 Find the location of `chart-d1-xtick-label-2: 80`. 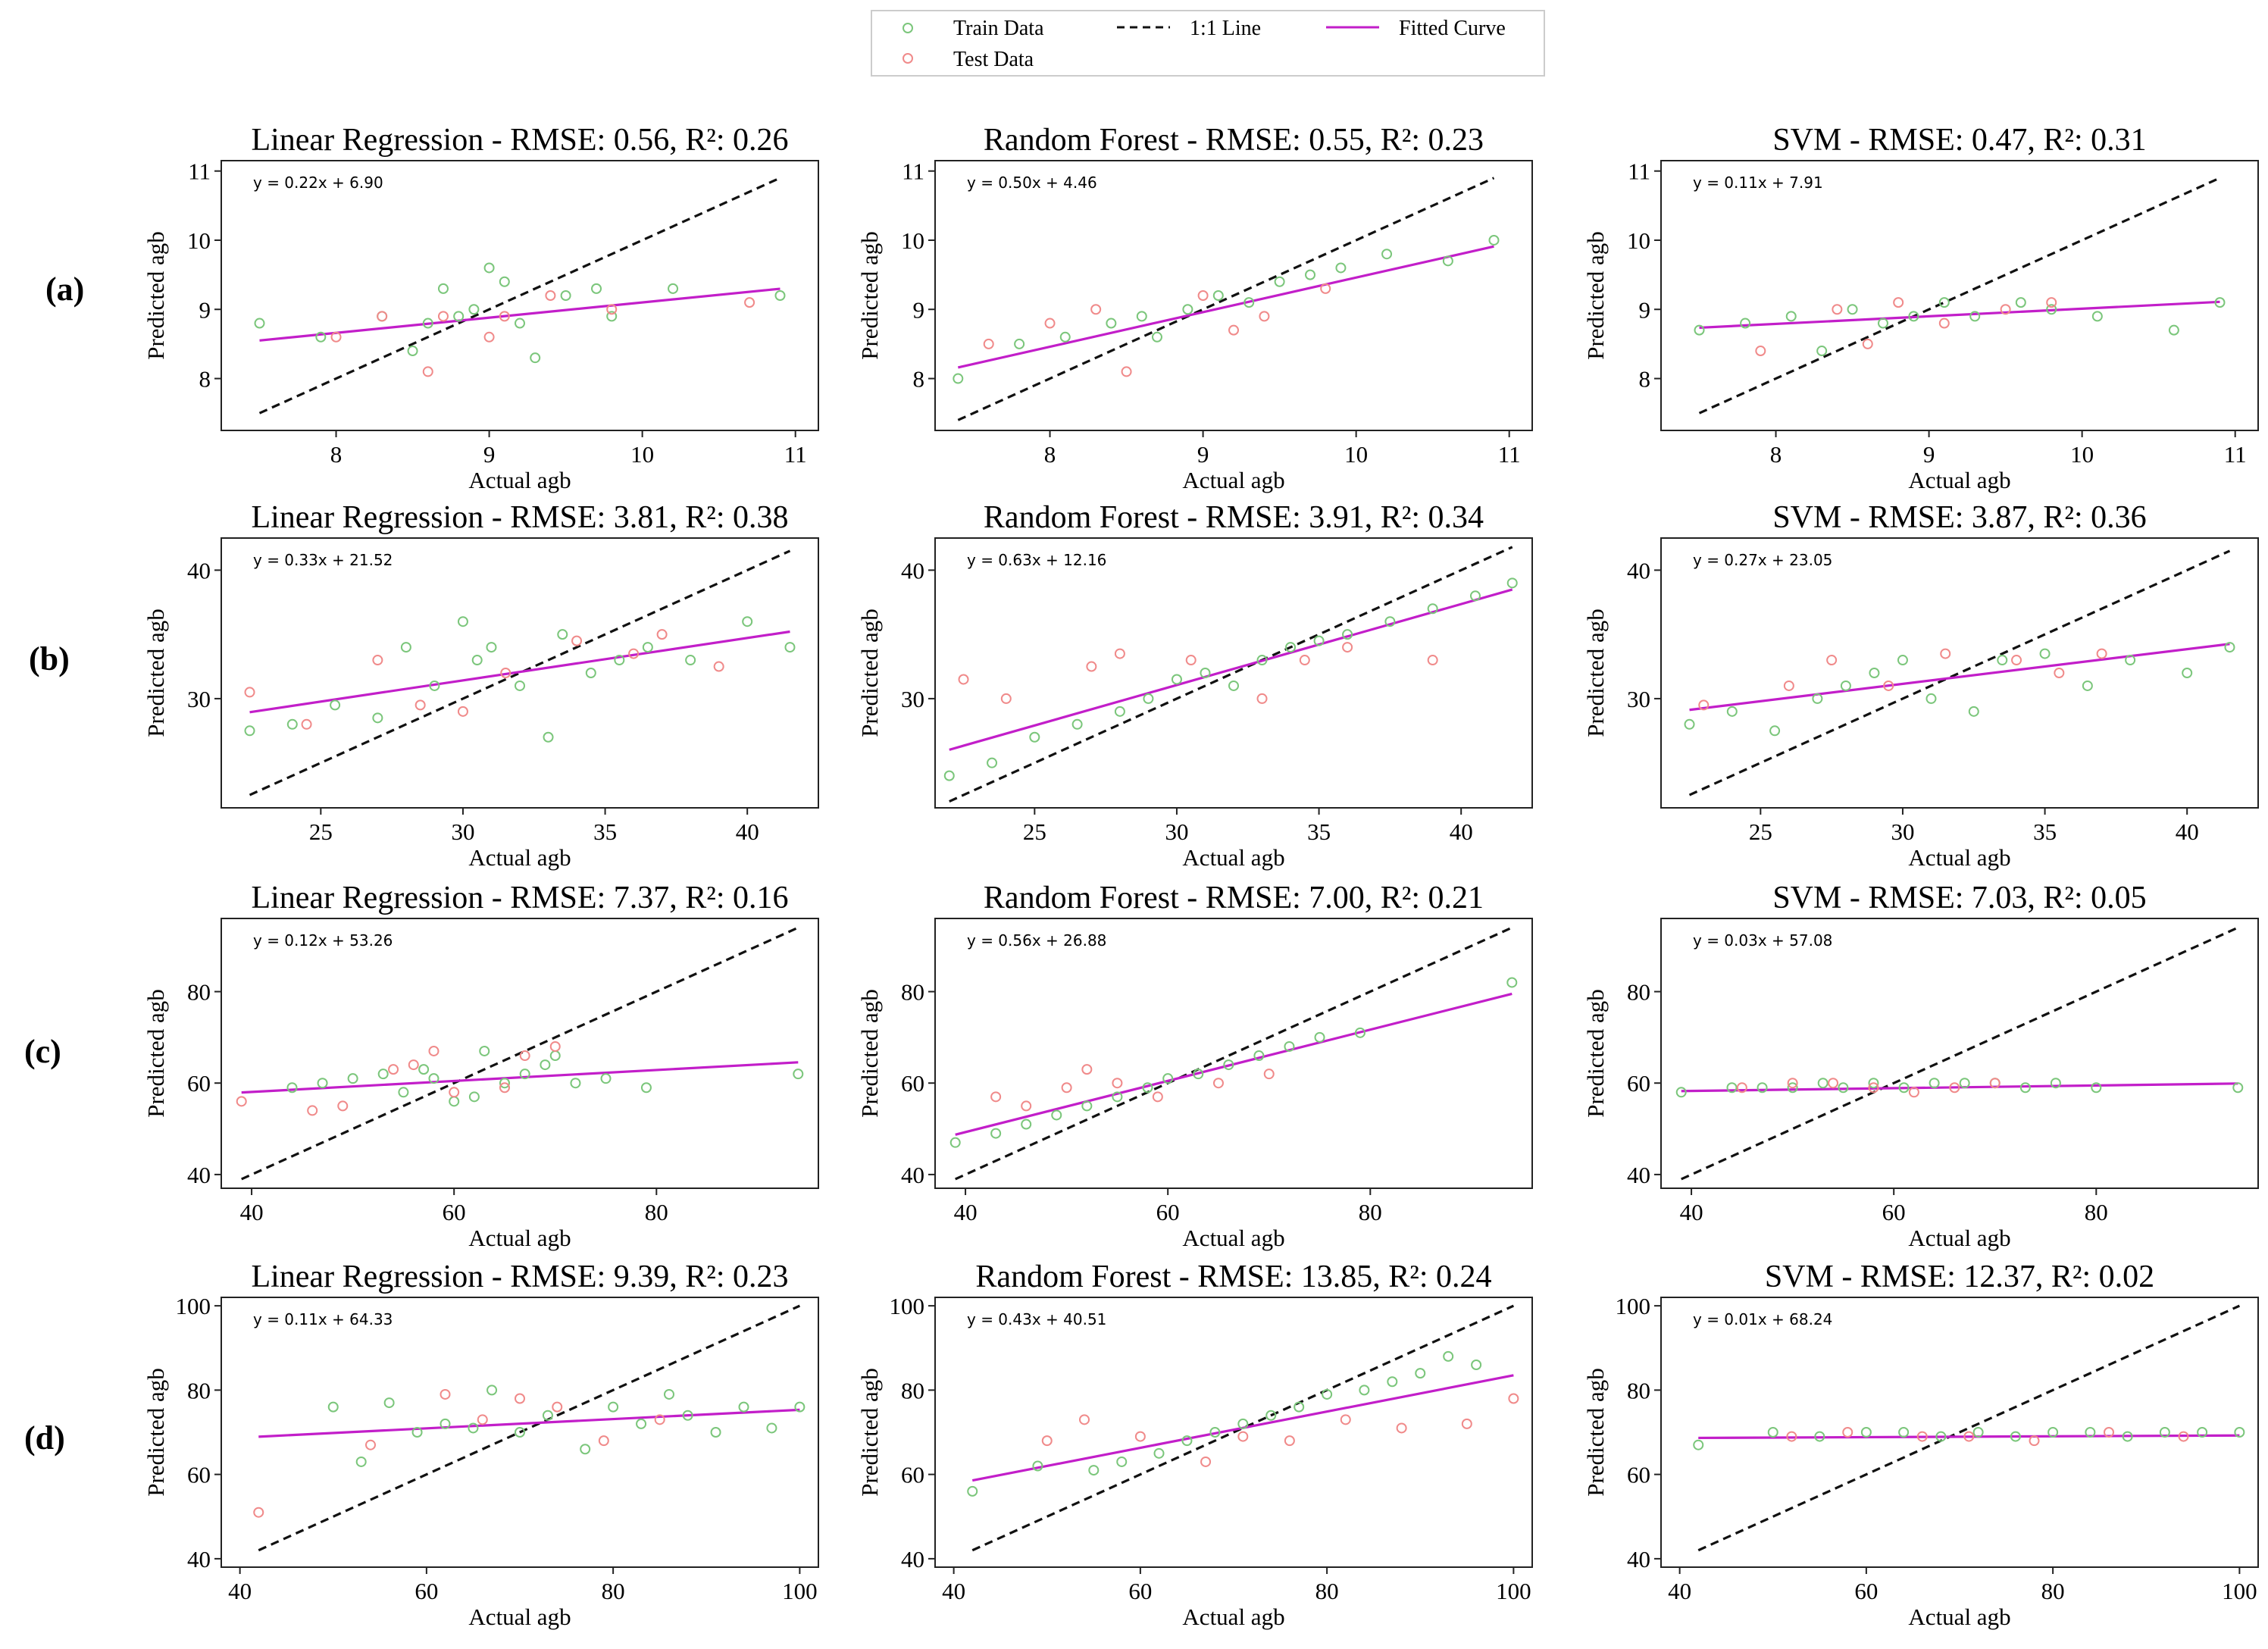

chart-d1-xtick-label-2: 80 is located at coordinates (614, 1591).